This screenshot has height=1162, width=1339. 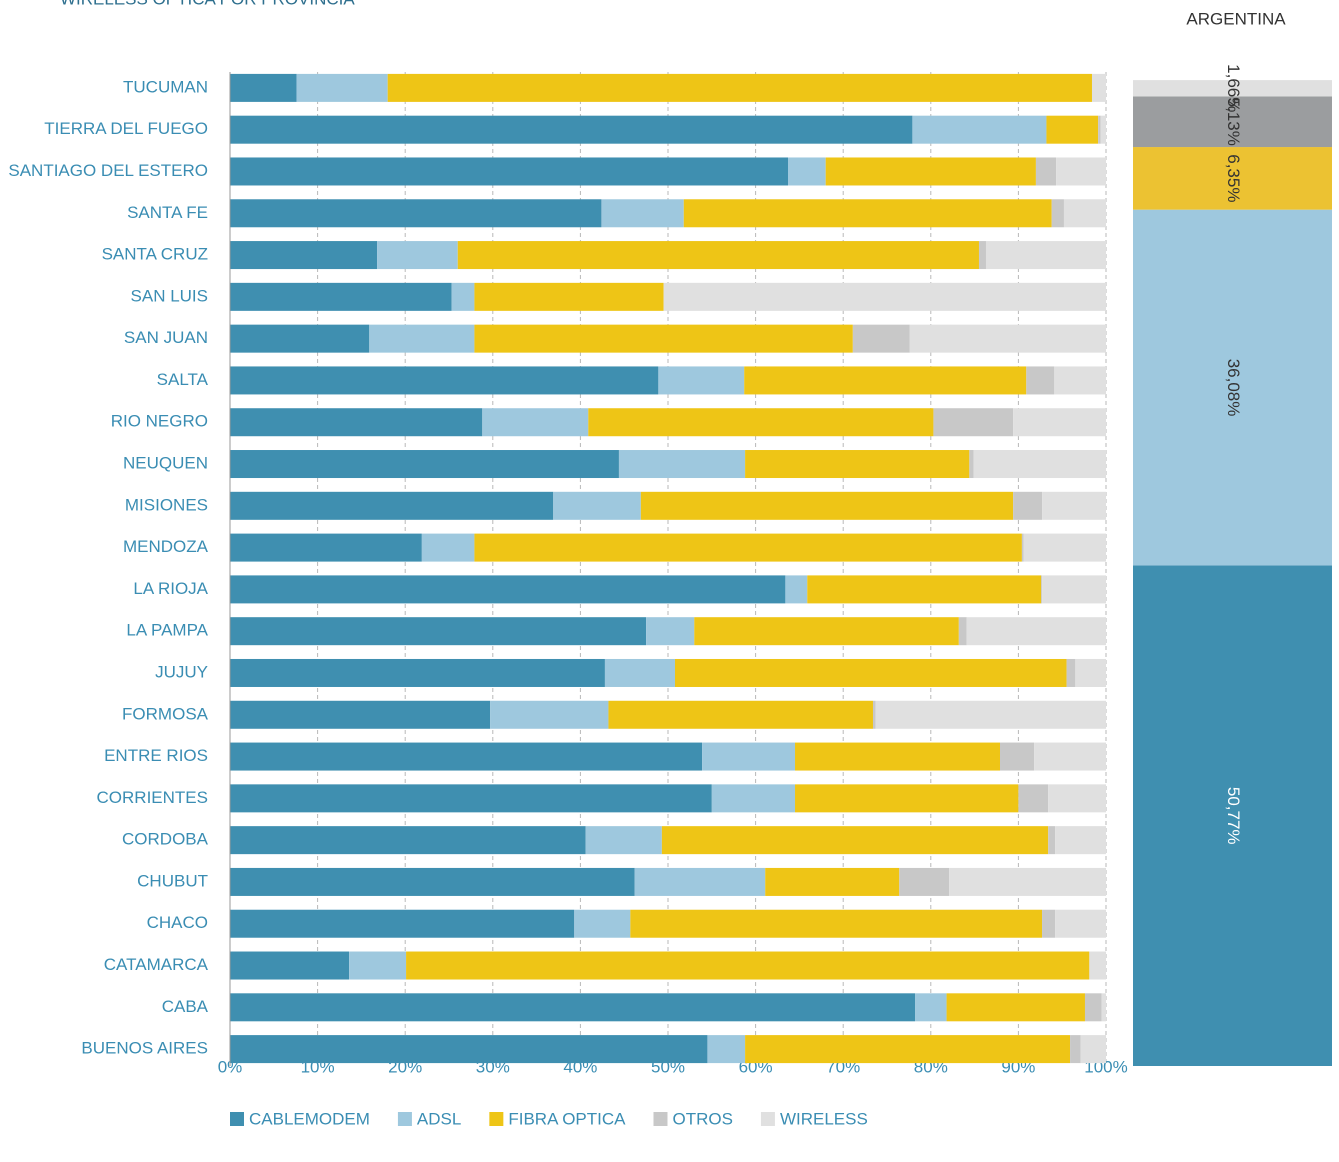 I want to click on y-tick-label: CORDOBA, so click(x=165, y=839).